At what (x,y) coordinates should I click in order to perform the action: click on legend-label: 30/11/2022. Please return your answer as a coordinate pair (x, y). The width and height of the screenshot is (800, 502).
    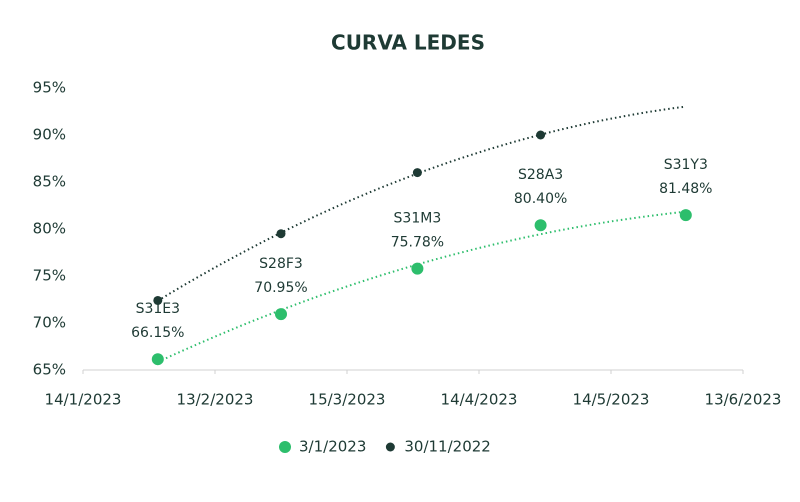
    Looking at the image, I should click on (447, 447).